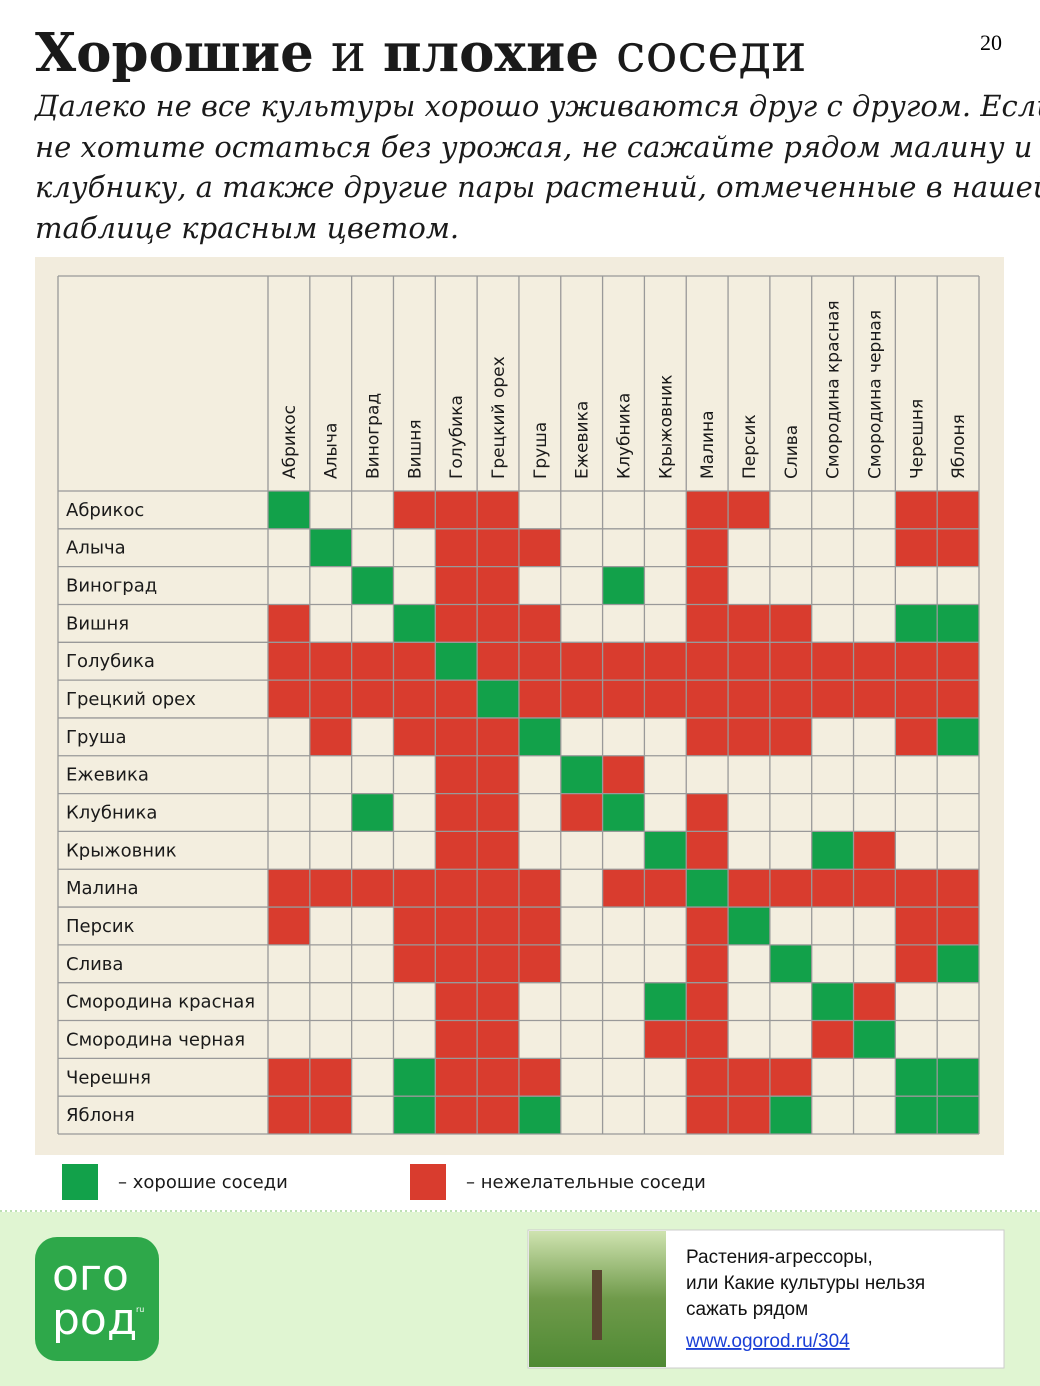  I want to click on legend-swatch, so click(428, 1182).